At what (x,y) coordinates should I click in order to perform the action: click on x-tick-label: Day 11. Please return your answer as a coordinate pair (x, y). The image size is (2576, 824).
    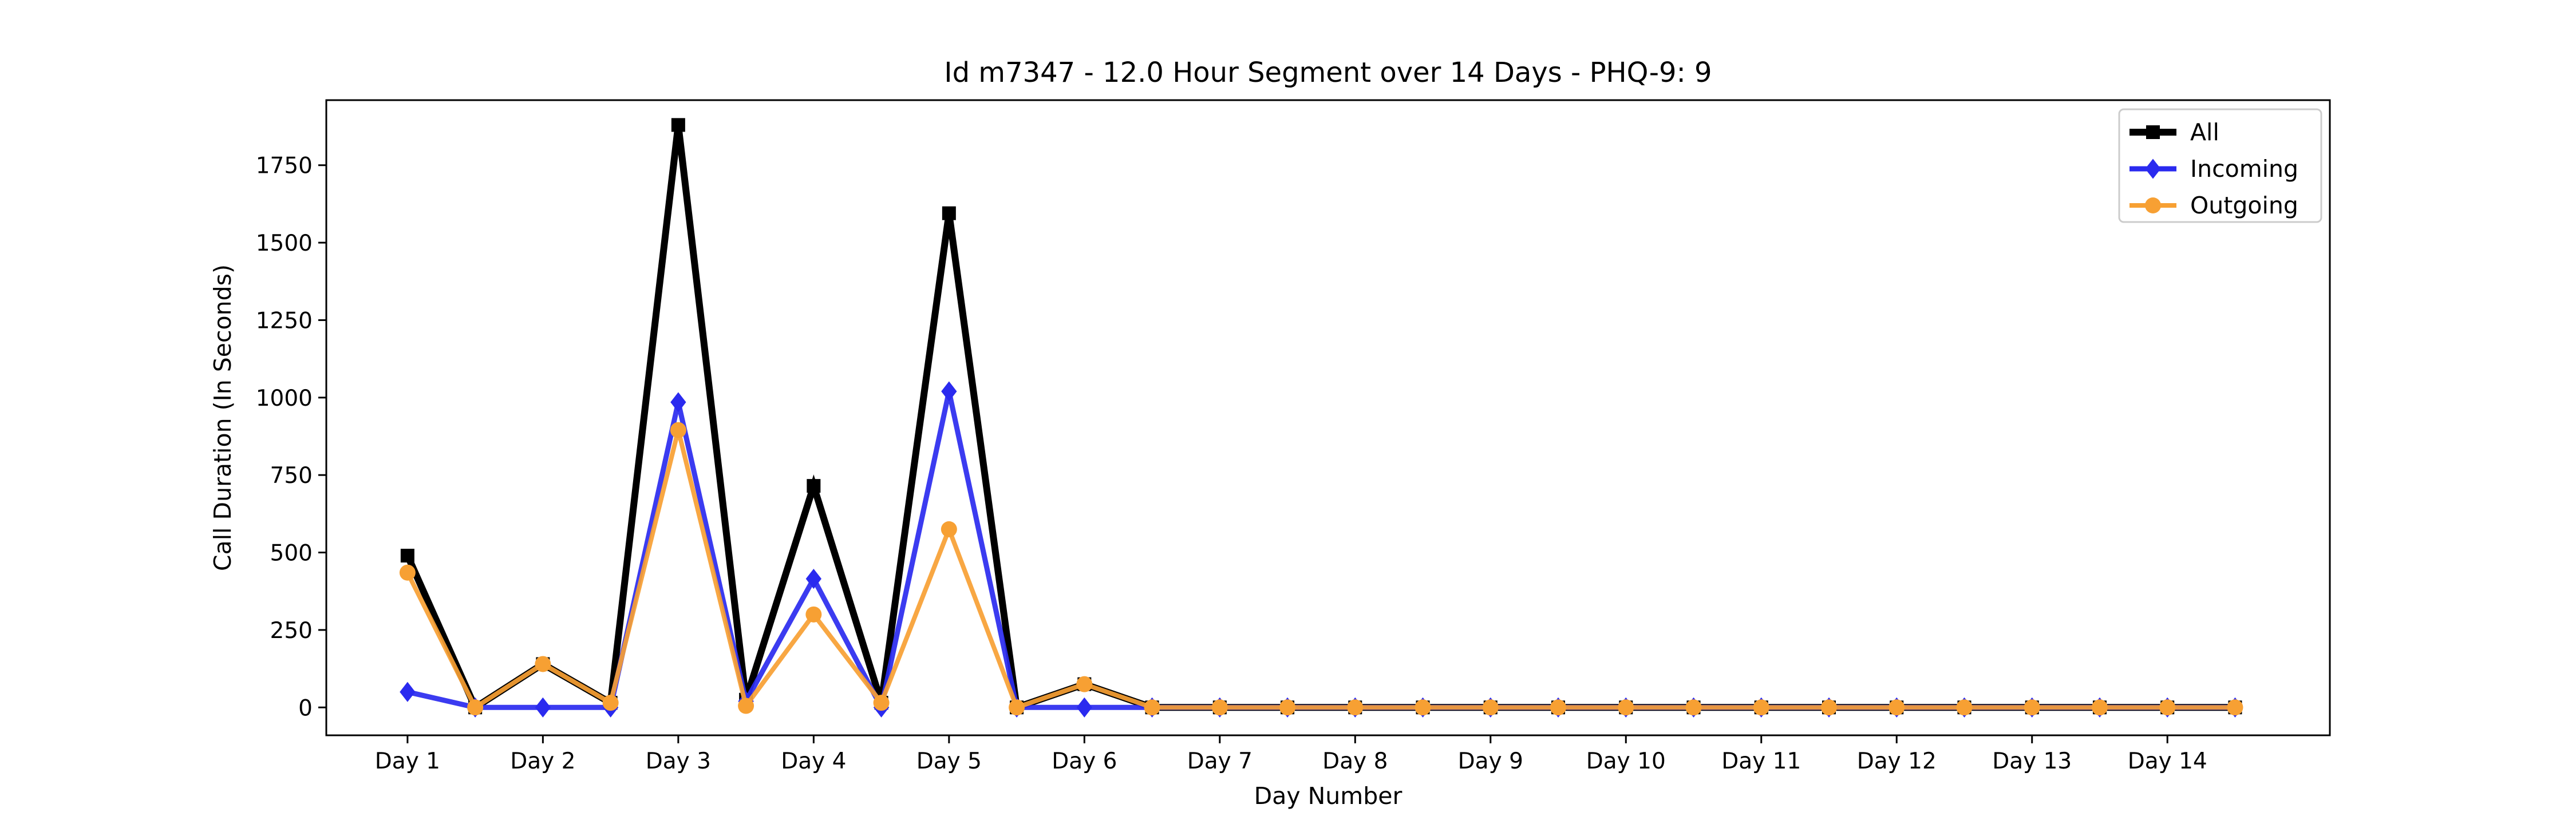
    Looking at the image, I should click on (1761, 761).